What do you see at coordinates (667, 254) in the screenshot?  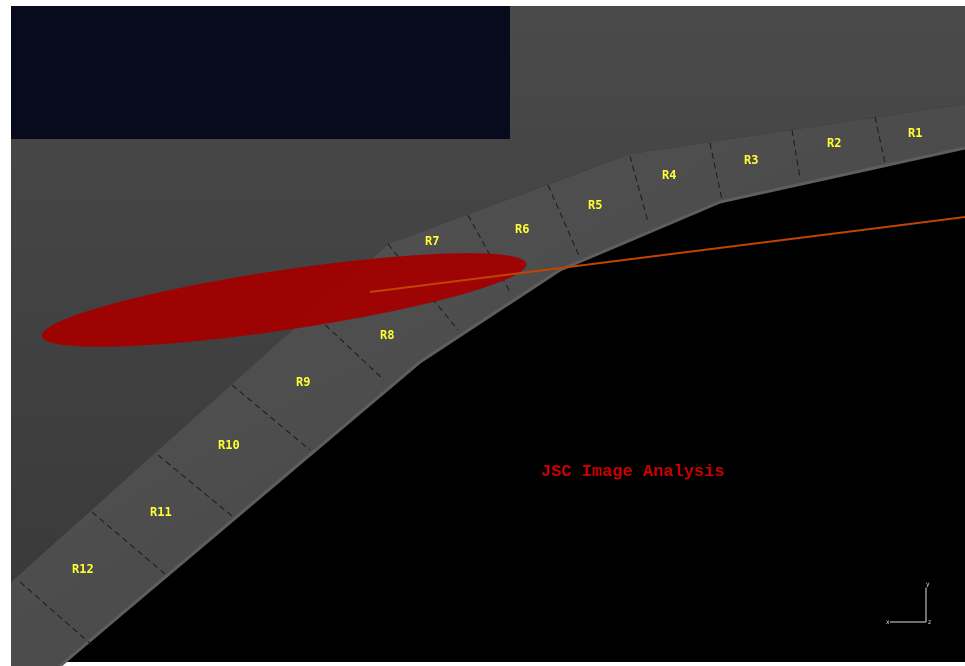 I see `trajectory-line` at bounding box center [667, 254].